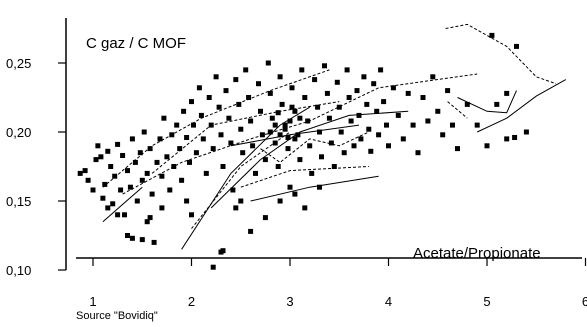 The height and width of the screenshot is (327, 587). I want to click on x-tick-label: 6, so click(584, 301).